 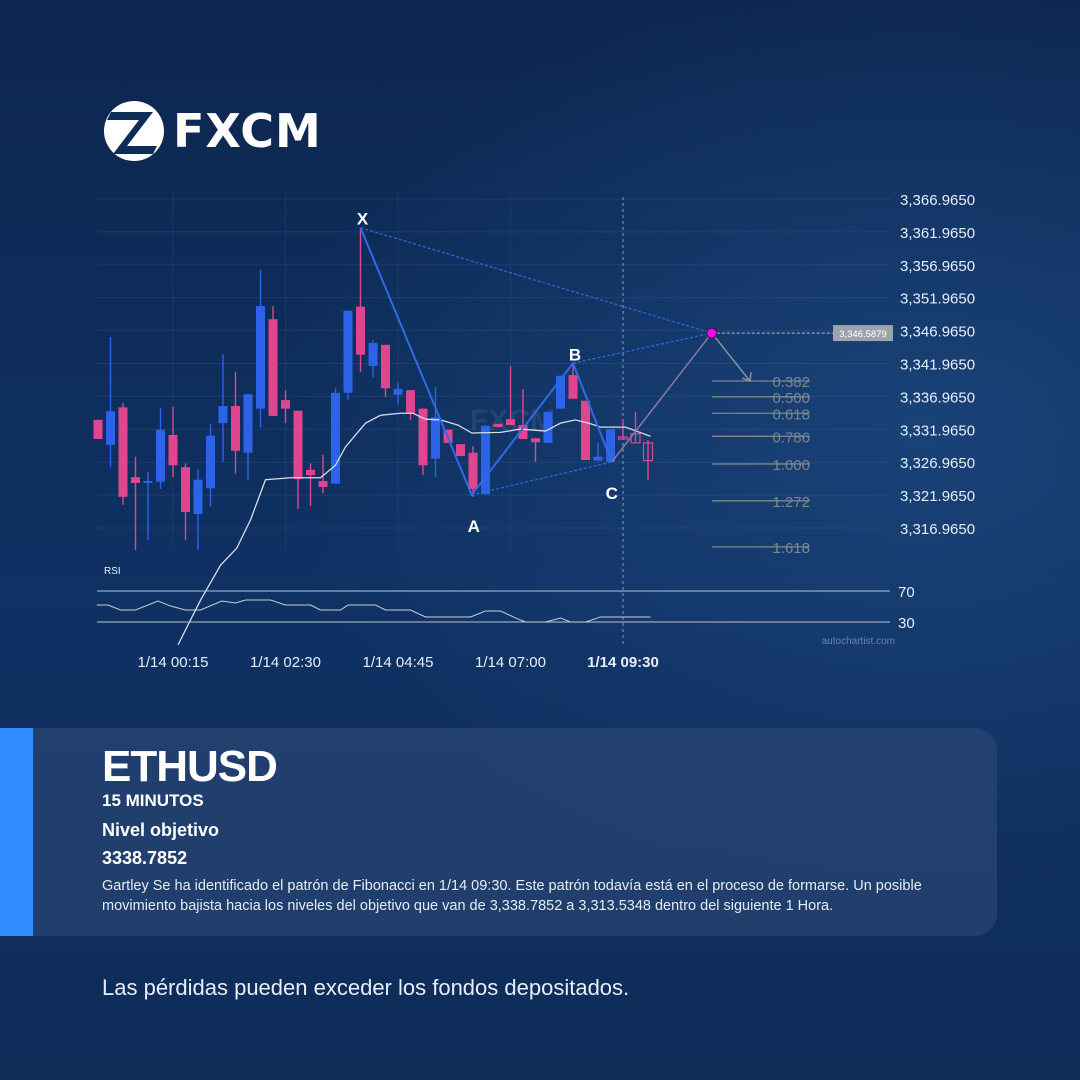 I want to click on price-tick-label: 3,356.9650, so click(x=937, y=266).